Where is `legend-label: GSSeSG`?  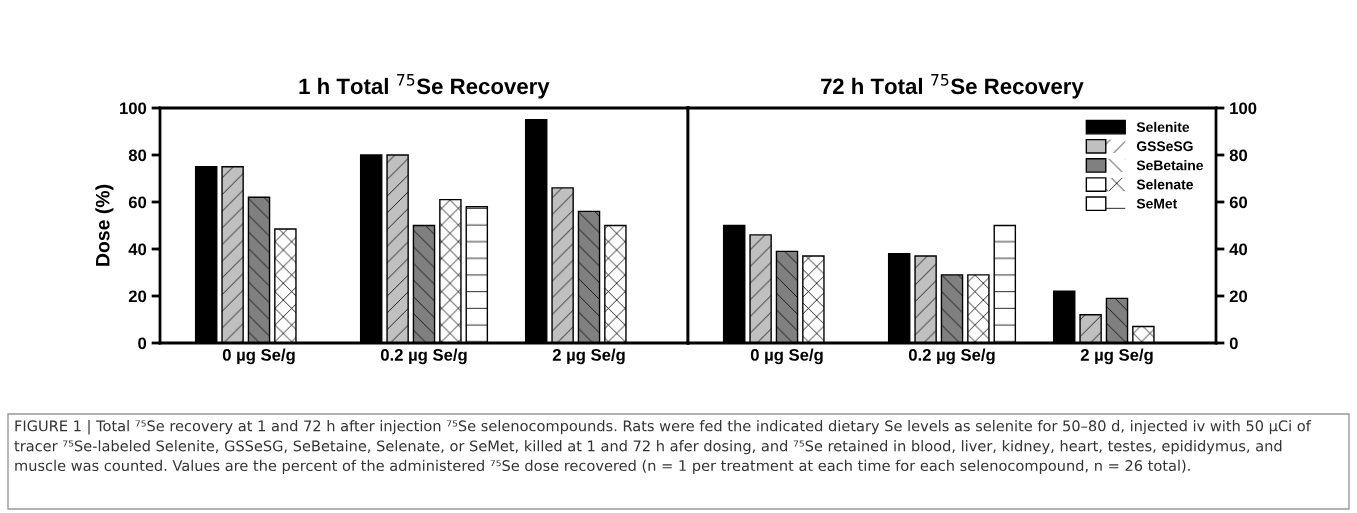
legend-label: GSSeSG is located at coordinates (1164, 146).